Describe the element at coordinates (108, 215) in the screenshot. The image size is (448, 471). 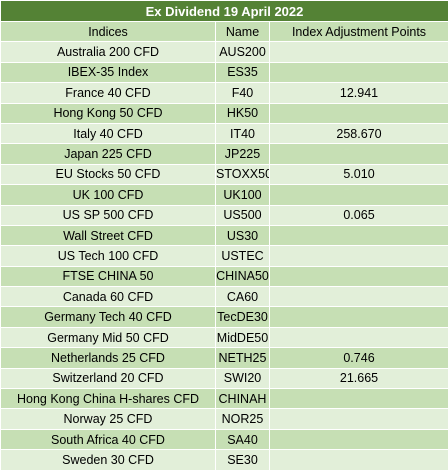
I see `cell-index: US SP 500 CFD` at that location.